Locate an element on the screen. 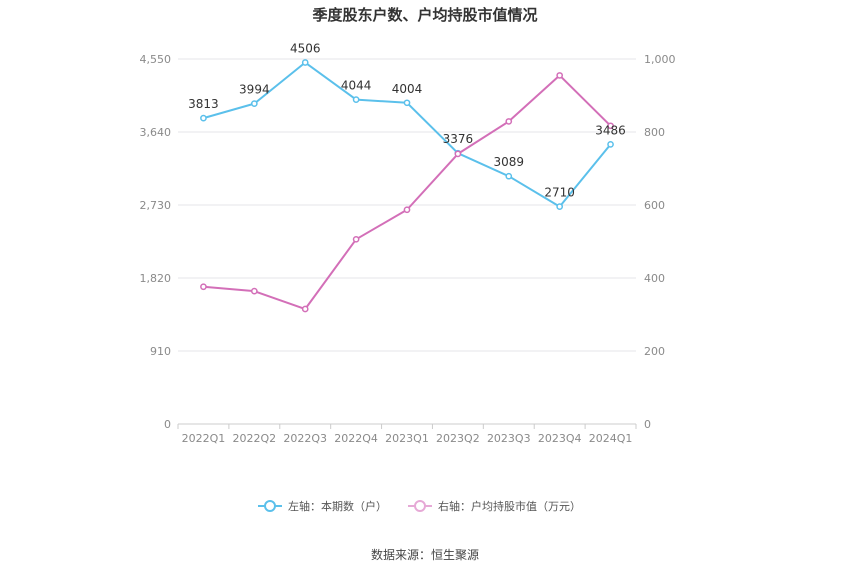  legend-item-right-series: 右轴：户均持股市值（万元） is located at coordinates (494, 506).